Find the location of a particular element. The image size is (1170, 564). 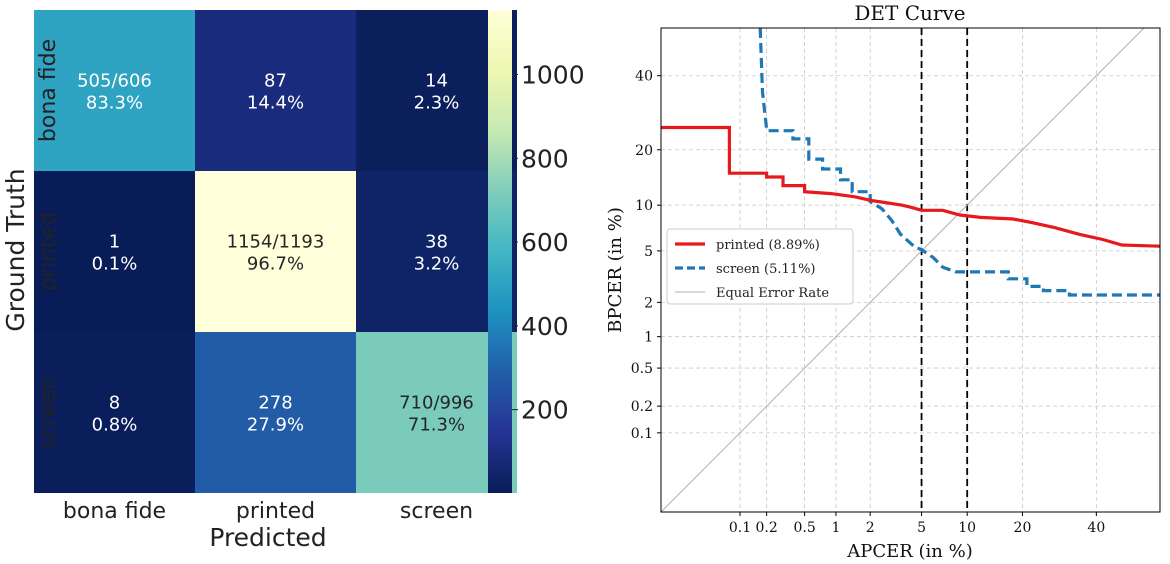

colorbar is located at coordinates (500, 251).